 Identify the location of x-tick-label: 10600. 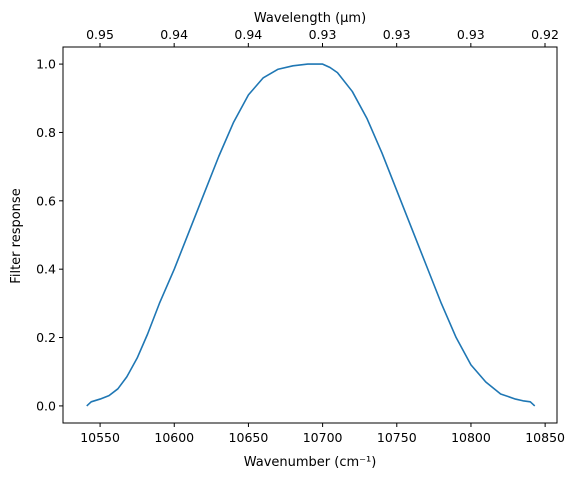
(174, 437).